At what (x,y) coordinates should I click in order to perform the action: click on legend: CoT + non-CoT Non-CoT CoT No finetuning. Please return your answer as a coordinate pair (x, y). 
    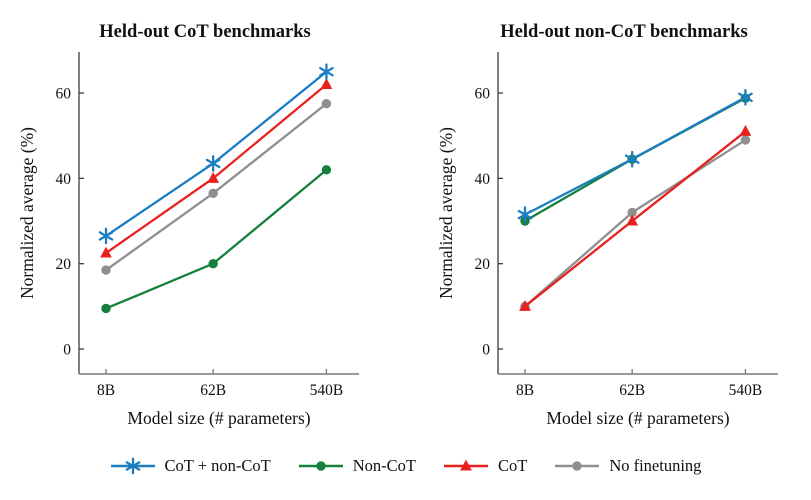
    Looking at the image, I should click on (405, 466).